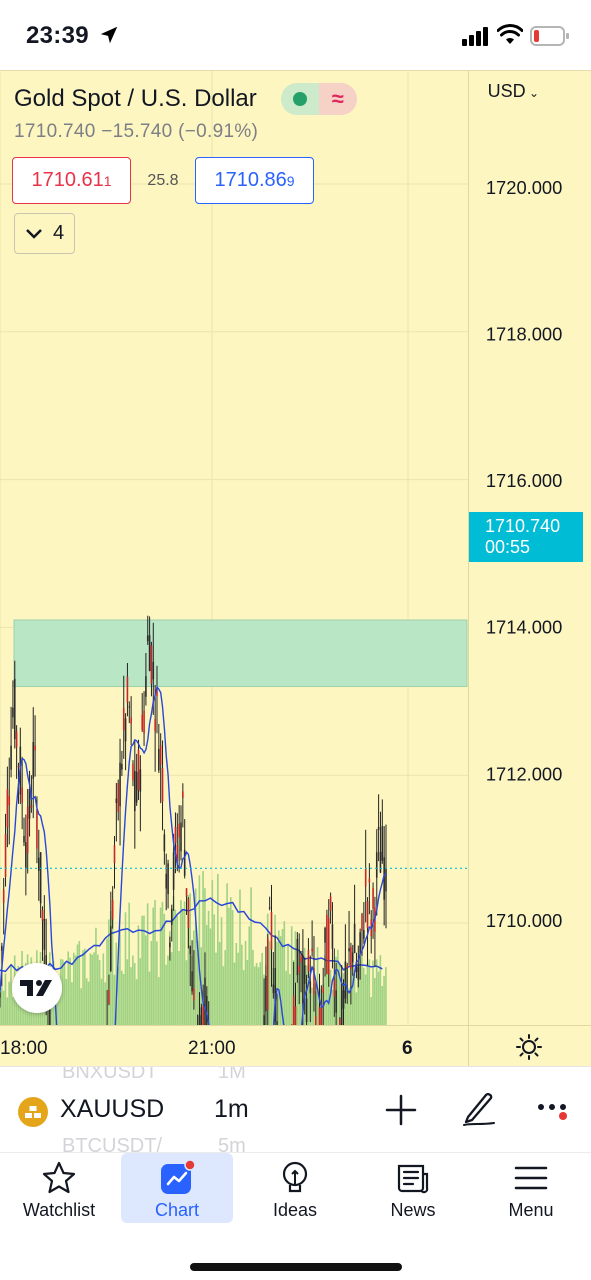 This screenshot has height=1280, width=591. What do you see at coordinates (532, 93) in the screenshot?
I see `chevron-down-icon: ⌄` at bounding box center [532, 93].